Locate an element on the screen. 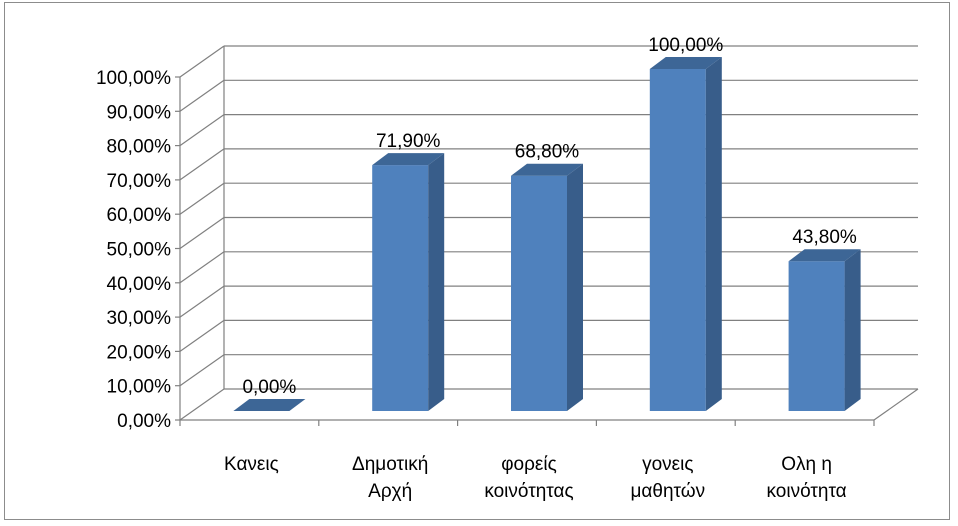 The height and width of the screenshot is (526, 958). data-label: 43,80% is located at coordinates (824, 237).